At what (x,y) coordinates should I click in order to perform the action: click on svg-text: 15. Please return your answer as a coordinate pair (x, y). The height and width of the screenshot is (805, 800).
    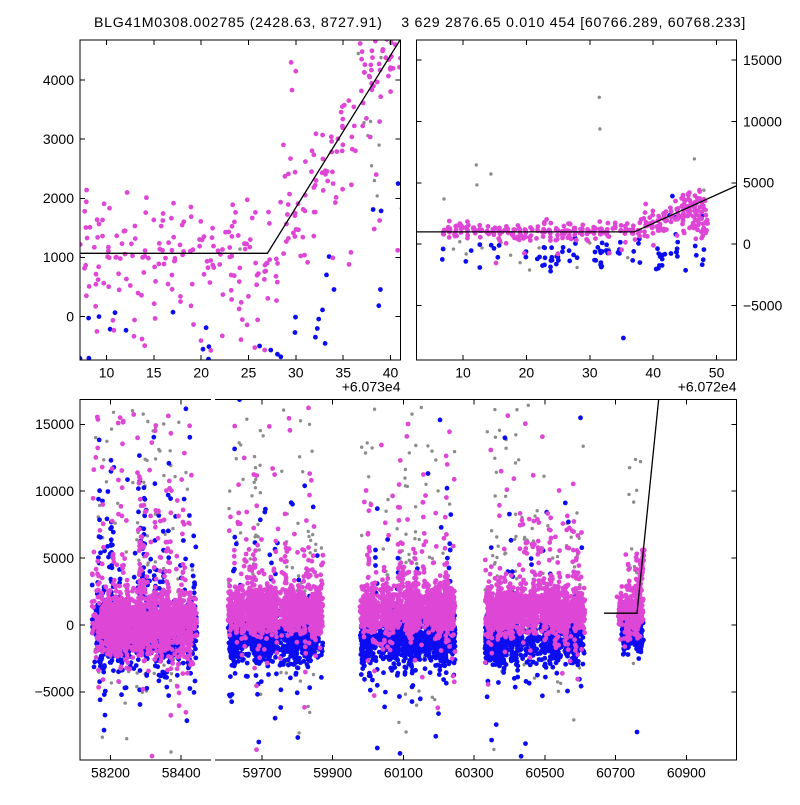
    Looking at the image, I should click on (154, 373).